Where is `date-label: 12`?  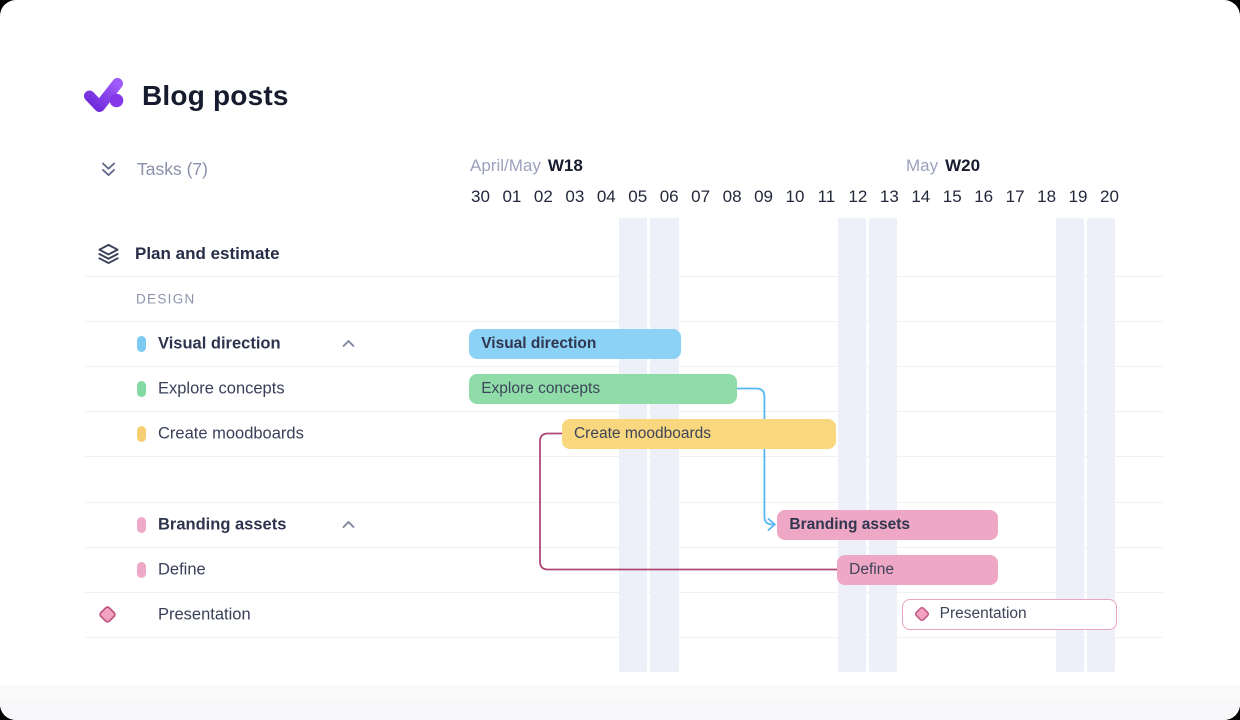
date-label: 12 is located at coordinates (858, 196).